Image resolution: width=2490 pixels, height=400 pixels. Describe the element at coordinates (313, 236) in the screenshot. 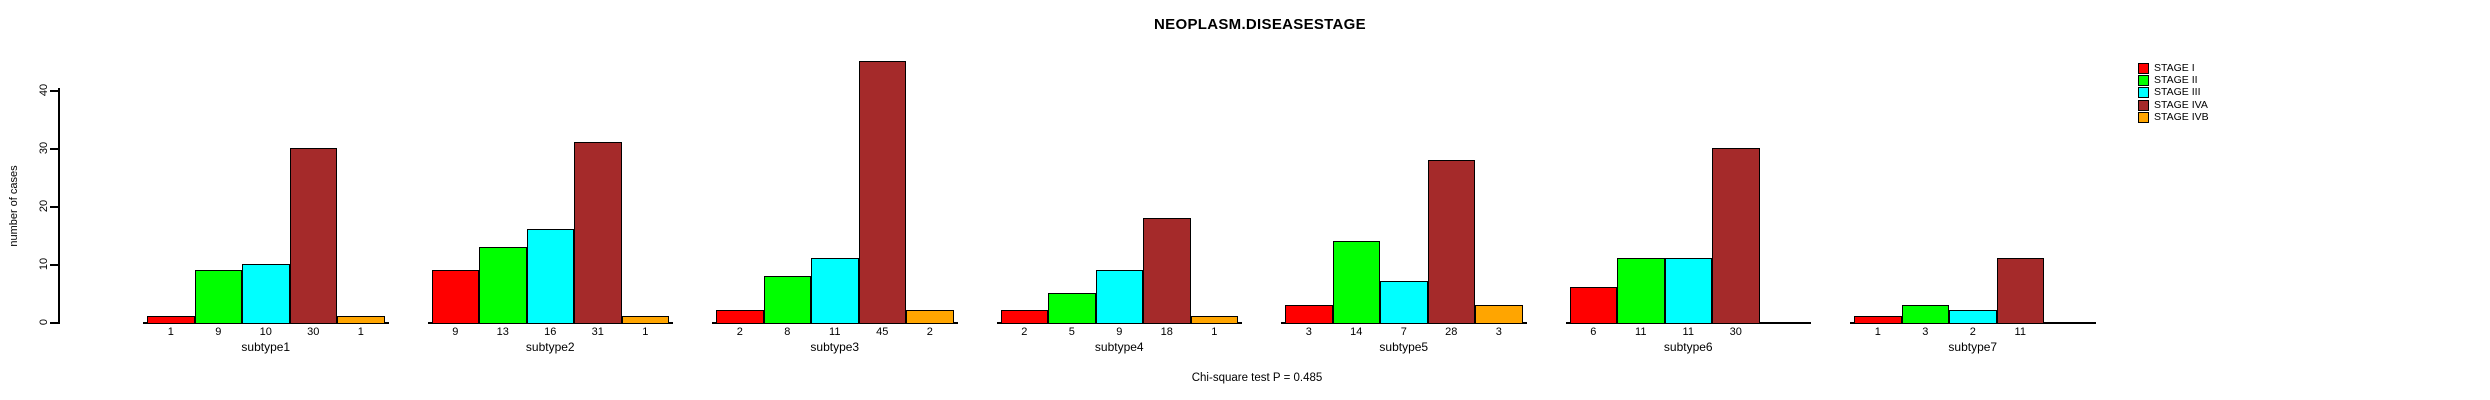

I see `bar-subtype1-stage-iva` at that location.